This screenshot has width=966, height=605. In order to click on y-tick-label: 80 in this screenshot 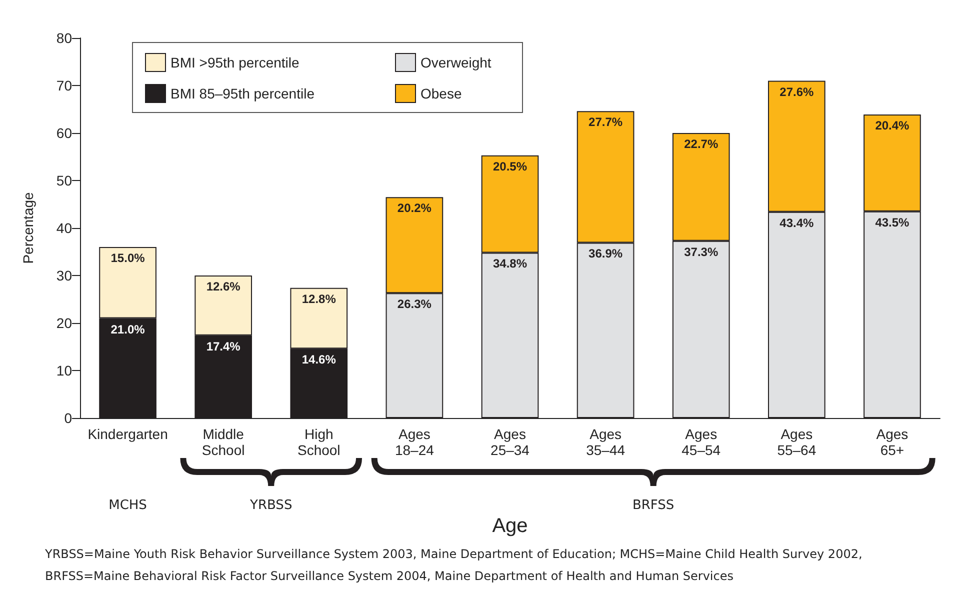, I will do `click(64, 38)`.